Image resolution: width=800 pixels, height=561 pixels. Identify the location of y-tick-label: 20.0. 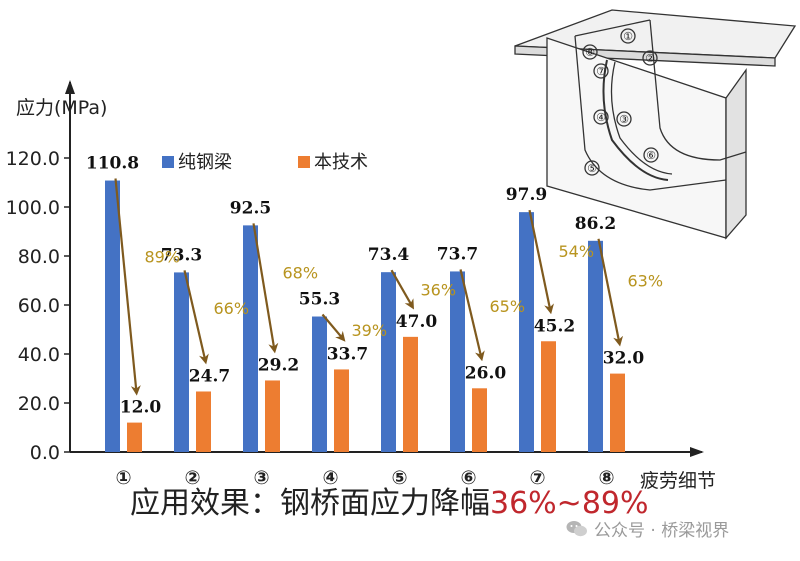
(39, 404).